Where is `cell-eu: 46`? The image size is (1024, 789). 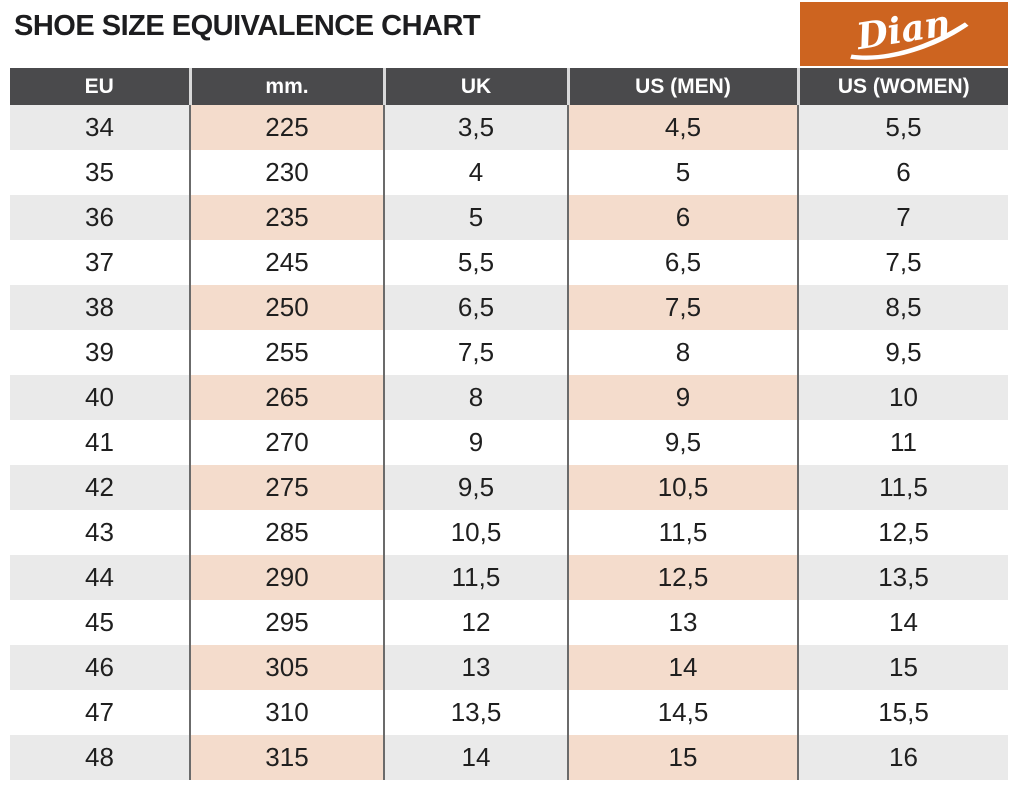 cell-eu: 46 is located at coordinates (100, 667).